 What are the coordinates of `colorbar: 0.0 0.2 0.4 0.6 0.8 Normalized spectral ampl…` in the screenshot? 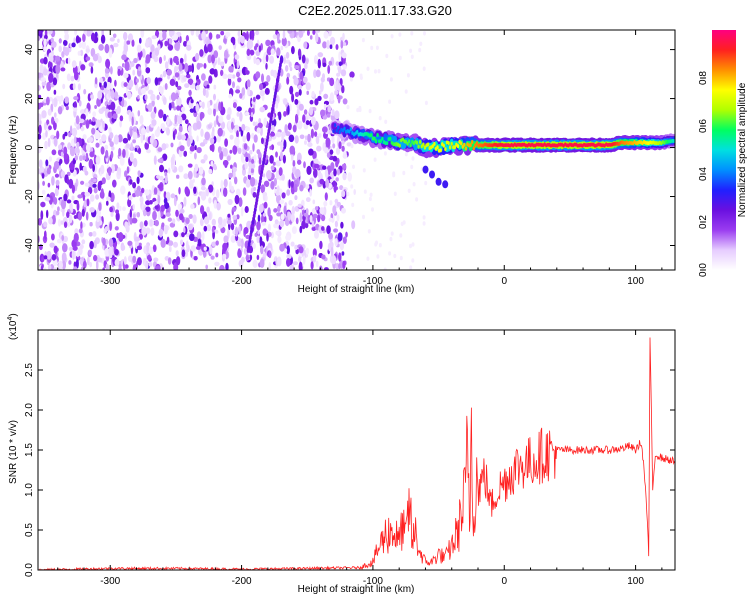 It's located at (723, 153).